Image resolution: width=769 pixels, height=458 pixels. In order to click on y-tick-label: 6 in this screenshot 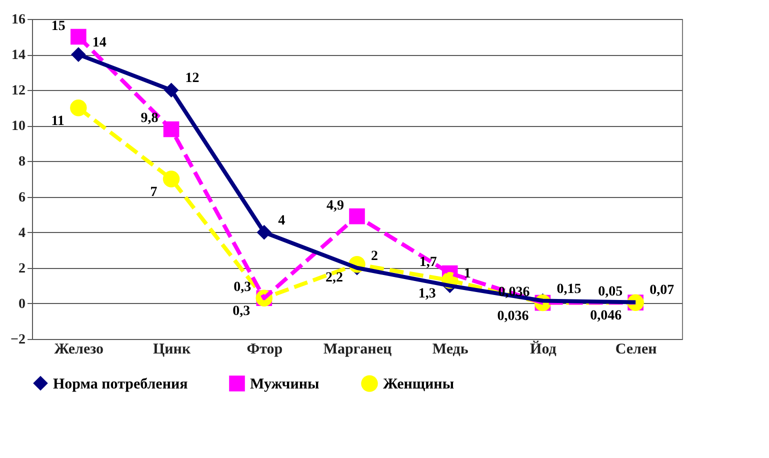, I will do `click(22, 198)`.